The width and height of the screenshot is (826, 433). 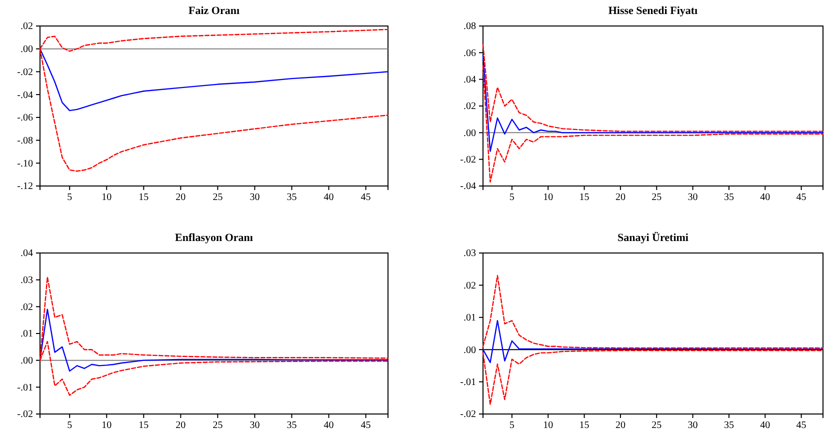 I want to click on y-tick-label: -.08, so click(x=25, y=140).